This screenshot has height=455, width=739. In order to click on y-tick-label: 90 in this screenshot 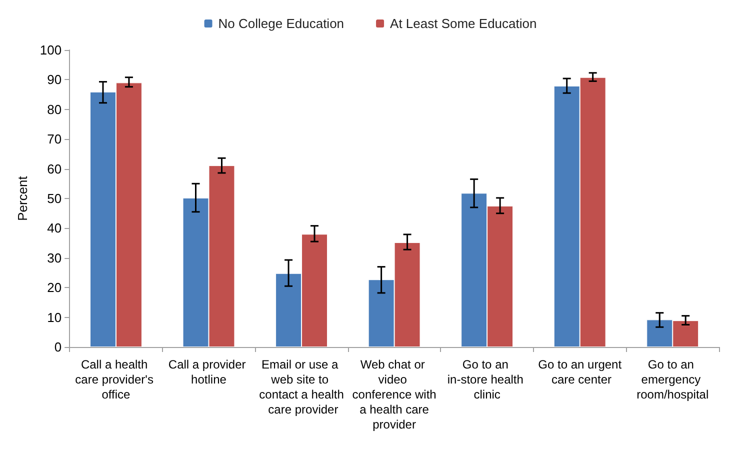, I will do `click(54, 80)`.